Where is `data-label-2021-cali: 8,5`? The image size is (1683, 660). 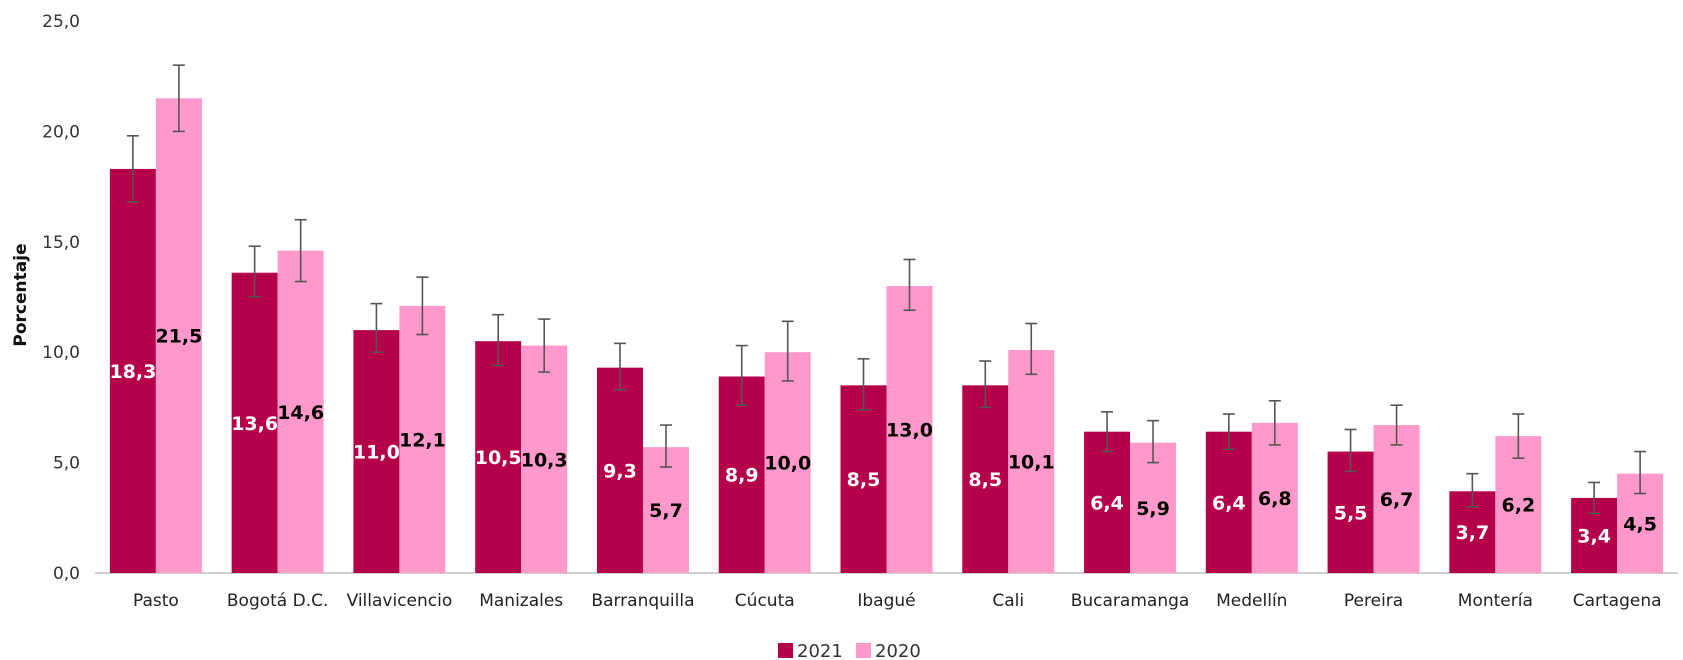
data-label-2021-cali: 8,5 is located at coordinates (985, 480).